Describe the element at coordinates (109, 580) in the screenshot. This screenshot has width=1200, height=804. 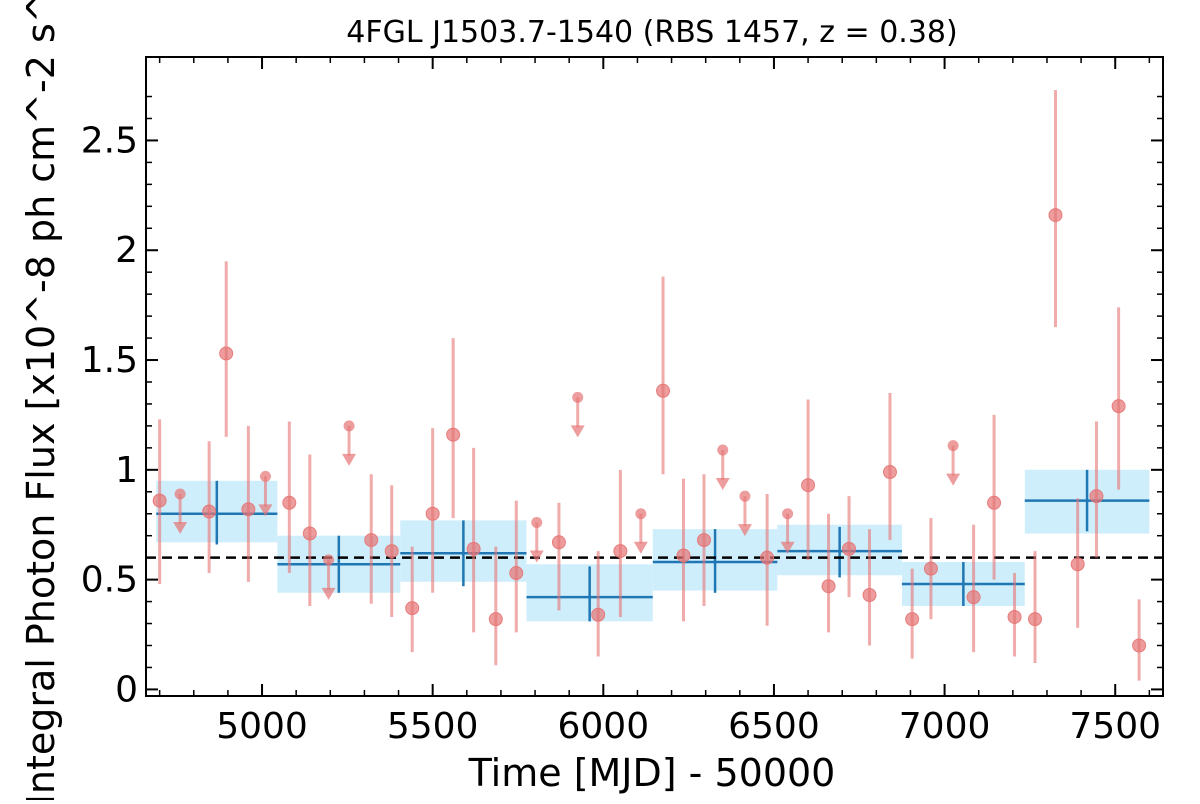
I see `y-tick-label: 0.5` at that location.